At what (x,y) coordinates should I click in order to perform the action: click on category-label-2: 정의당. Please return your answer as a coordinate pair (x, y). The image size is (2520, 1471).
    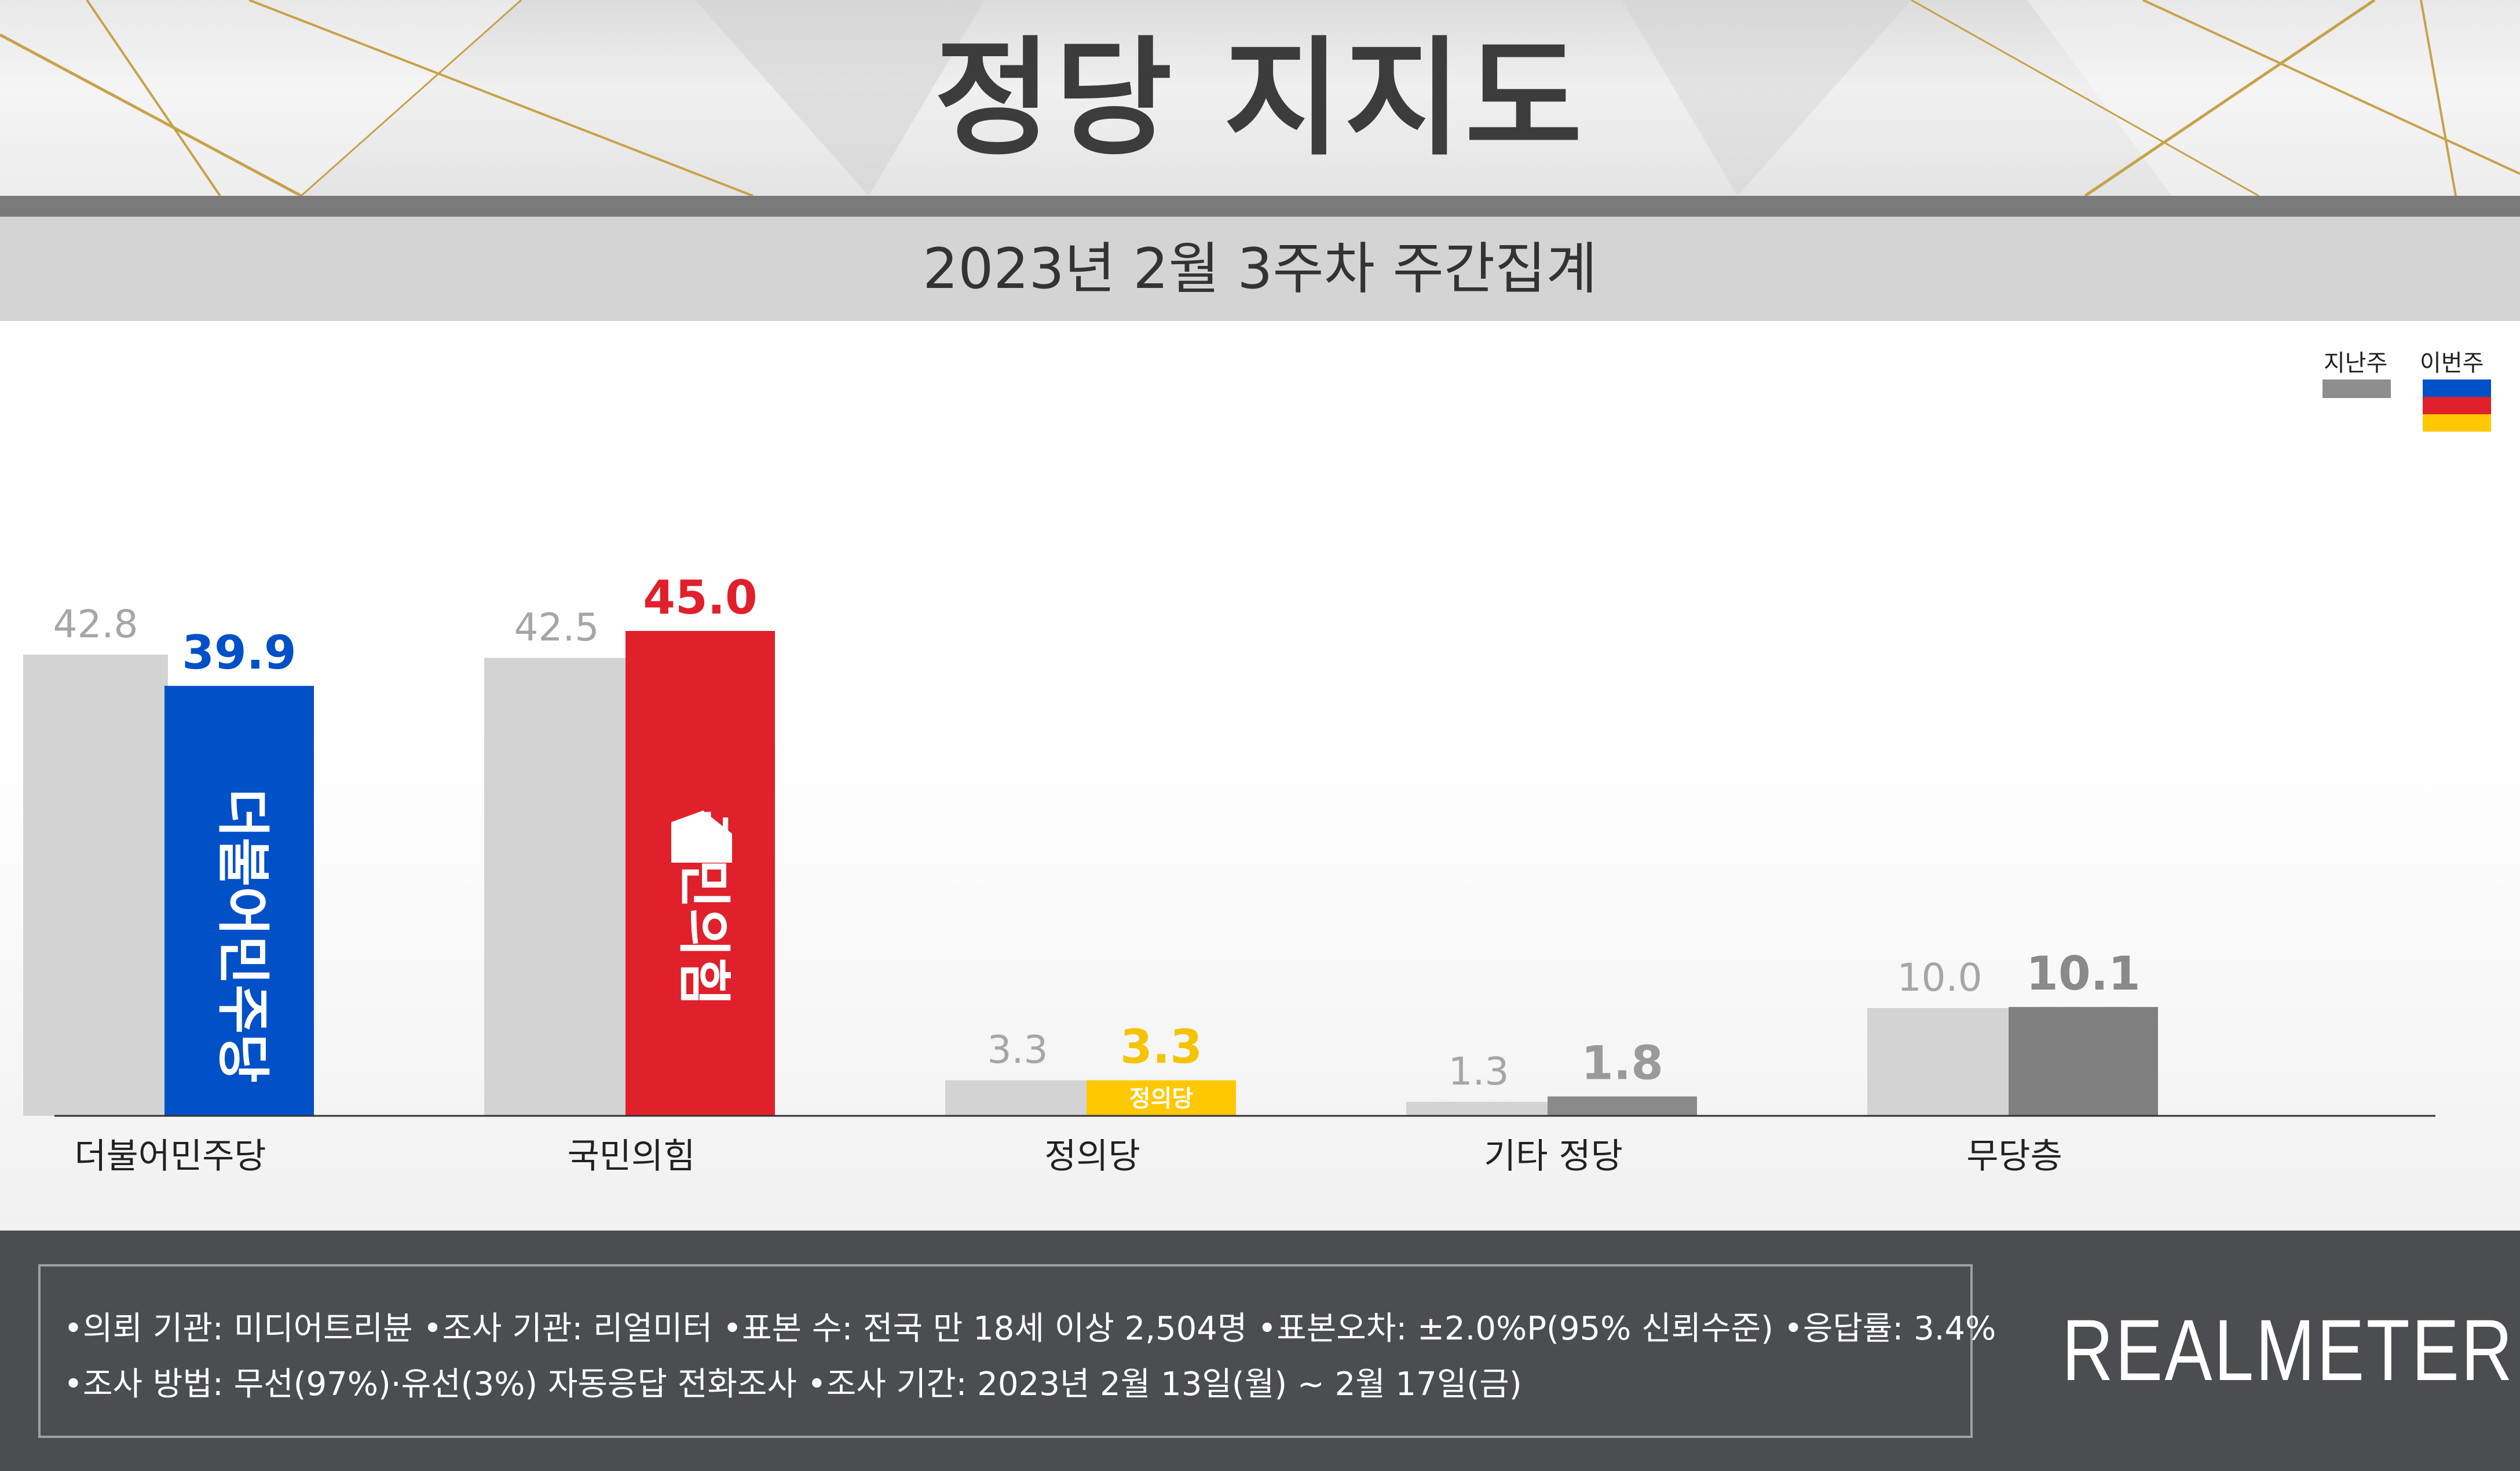
    Looking at the image, I should click on (1092, 1156).